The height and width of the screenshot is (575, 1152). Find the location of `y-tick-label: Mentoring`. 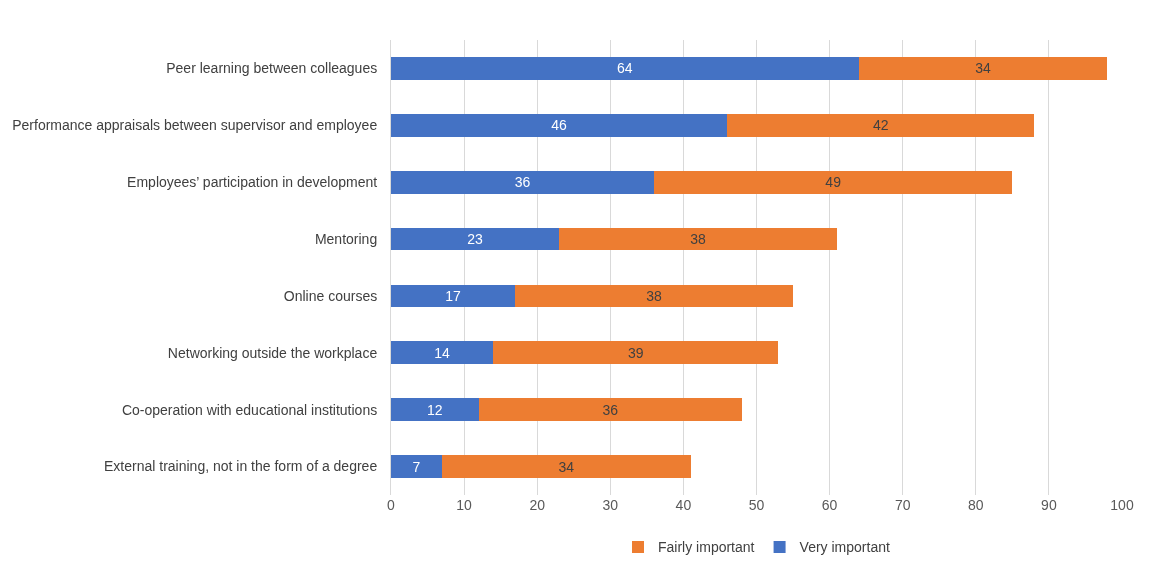

y-tick-label: Mentoring is located at coordinates (346, 238).